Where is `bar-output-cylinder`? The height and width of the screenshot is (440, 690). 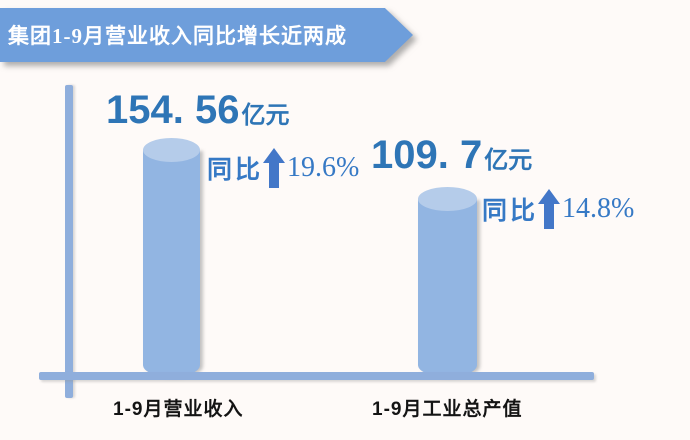
bar-output-cylinder is located at coordinates (447, 282).